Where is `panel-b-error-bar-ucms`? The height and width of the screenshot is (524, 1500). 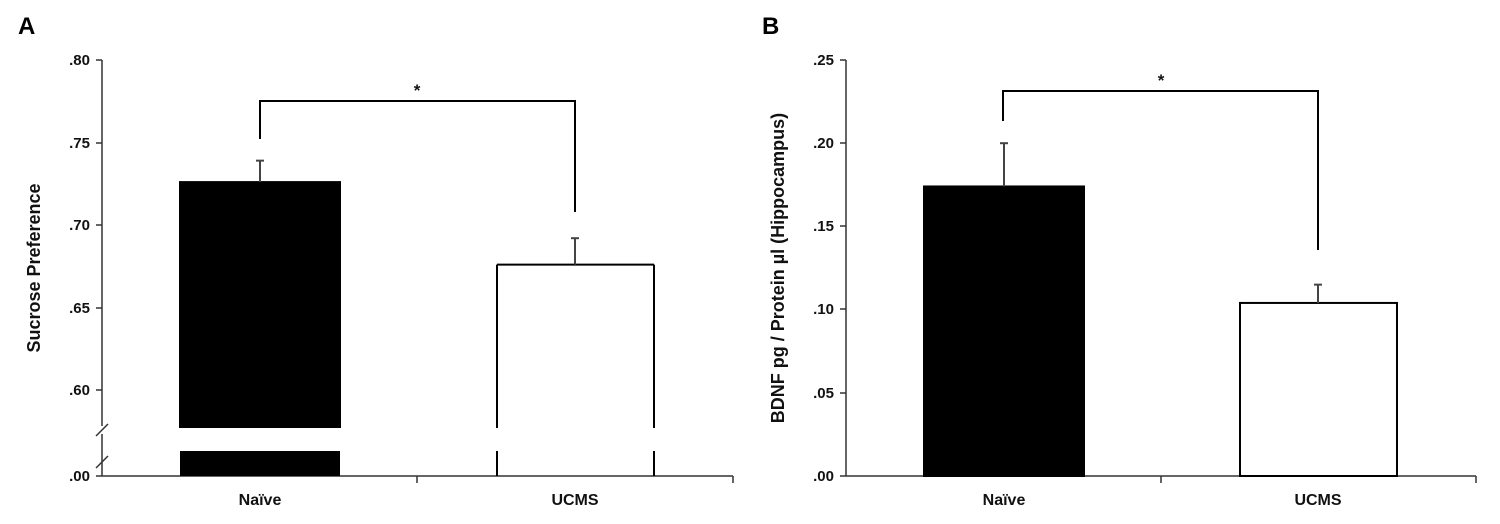
panel-b-error-bar-ucms is located at coordinates (1318, 293).